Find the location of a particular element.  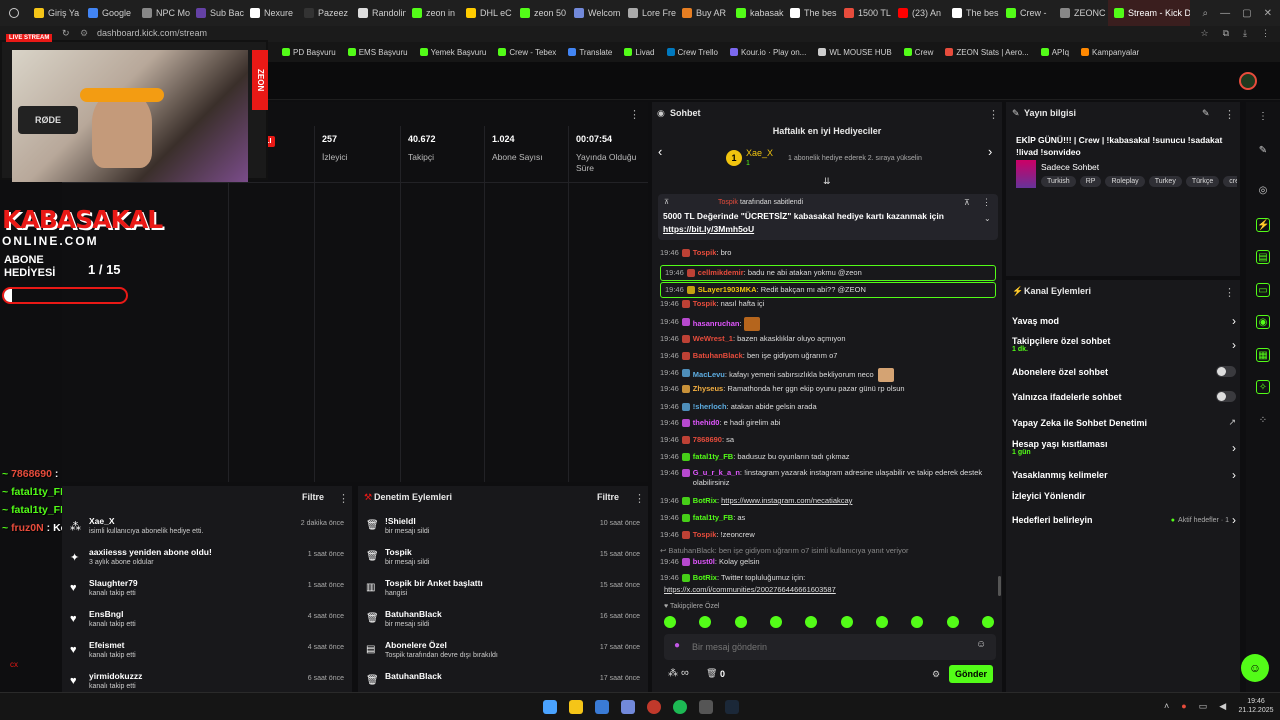

close-window-icon: ✕ is located at coordinates (1267, 13).